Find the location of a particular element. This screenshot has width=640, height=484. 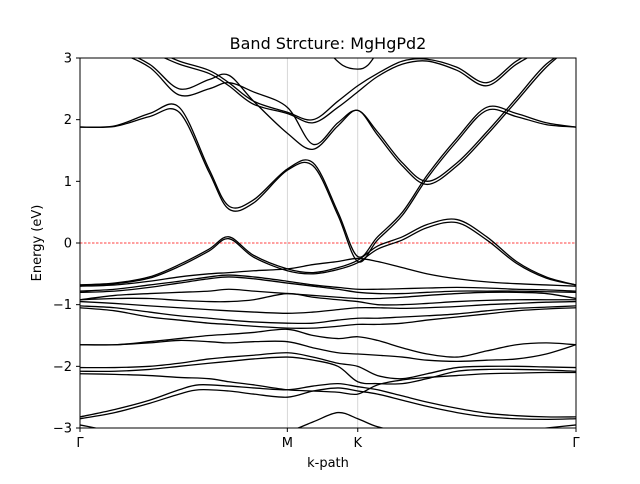

x-tick-label: K is located at coordinates (357, 443).